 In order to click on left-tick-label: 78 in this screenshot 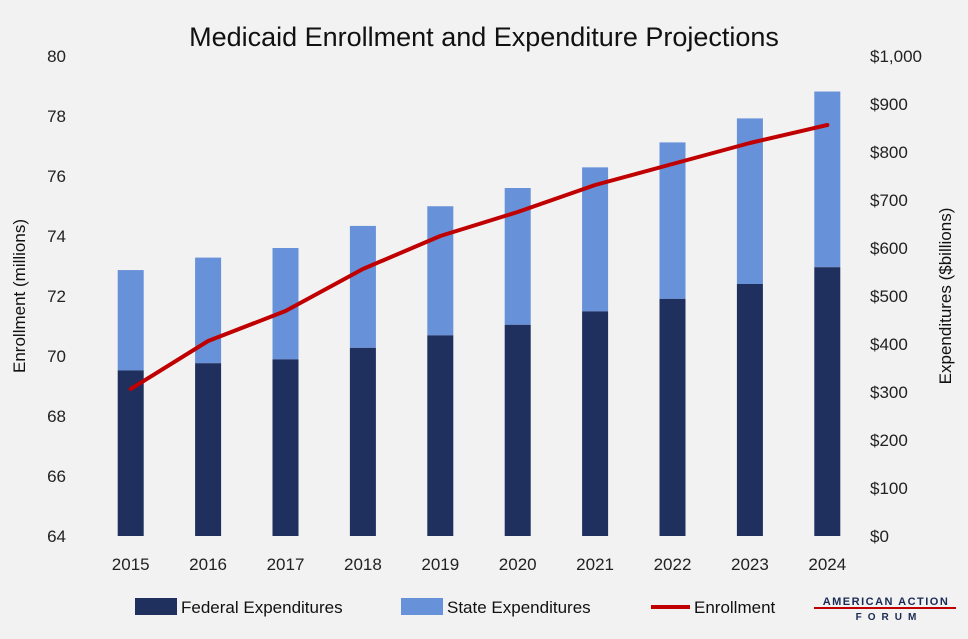, I will do `click(56, 116)`.